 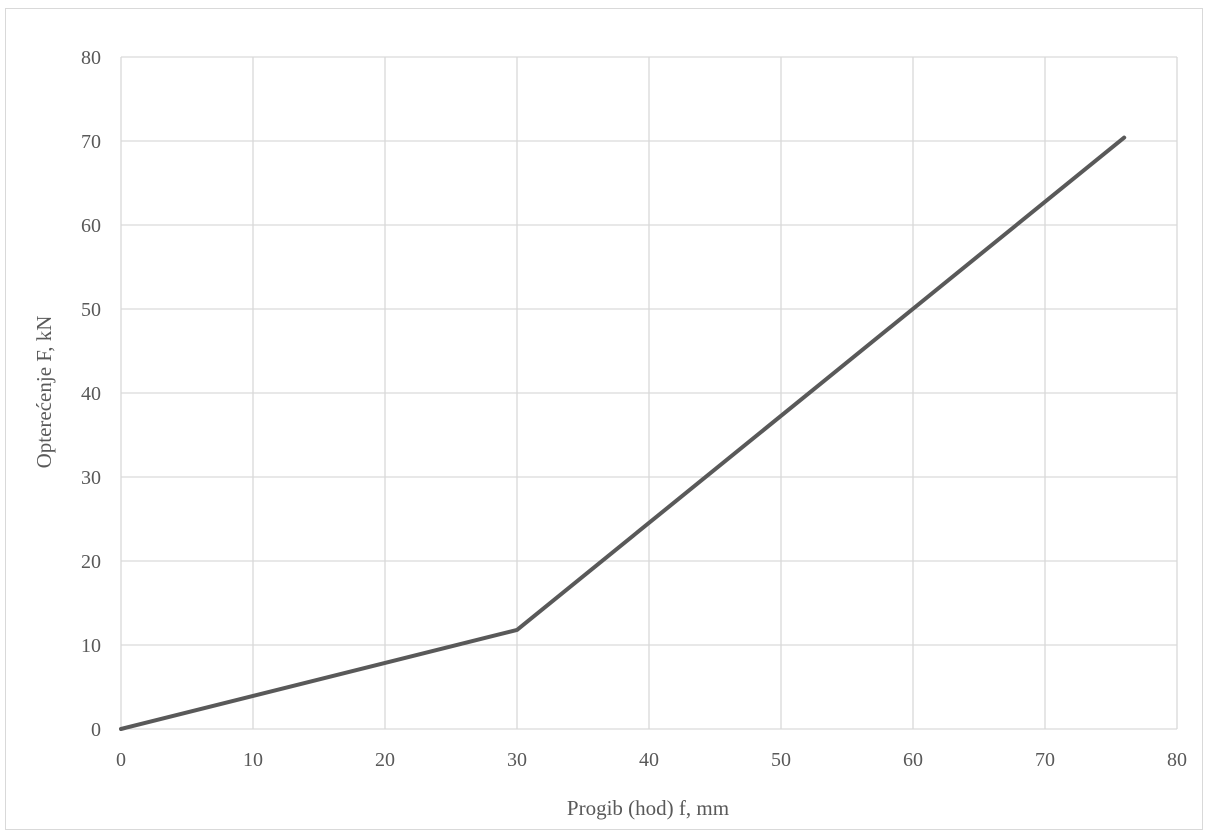 I want to click on x-axis-tick-labels: 0 10 20 30 40 50 60 70 80, so click(x=651, y=760).